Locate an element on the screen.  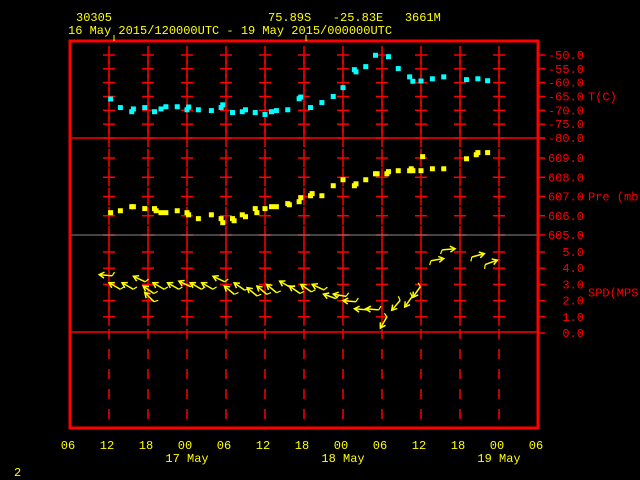
y-tick-label: 5.0 is located at coordinates (573, 253).